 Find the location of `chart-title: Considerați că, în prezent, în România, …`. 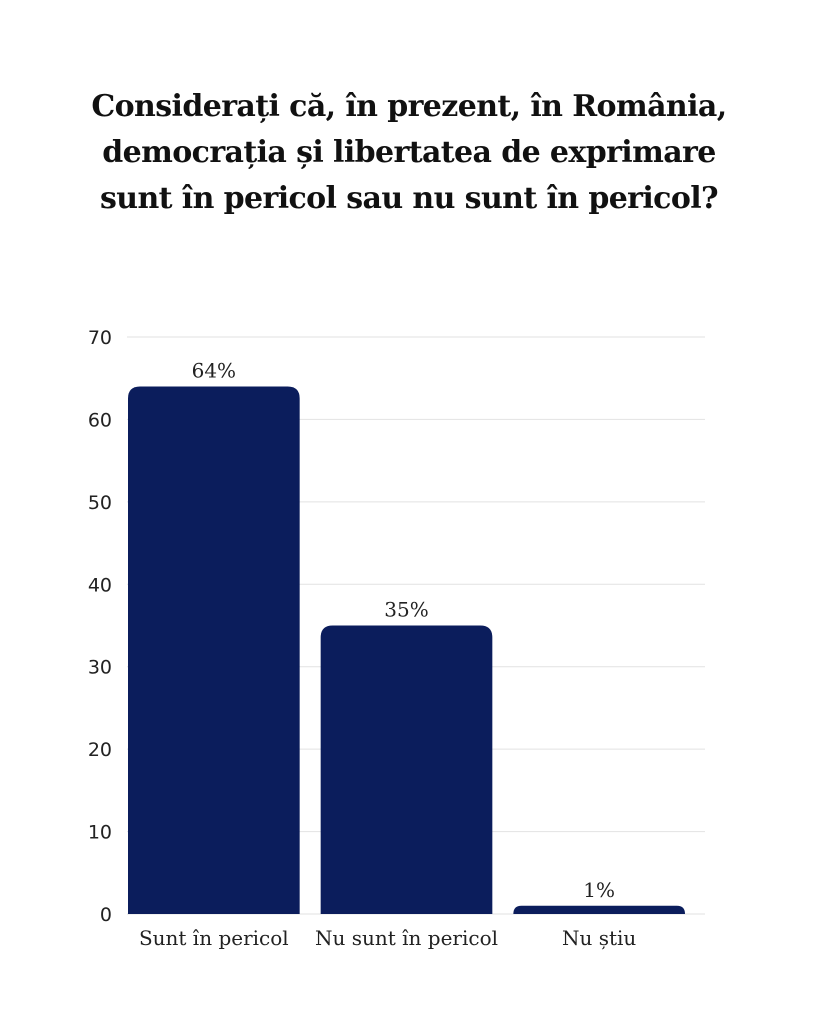

chart-title: Considerați că, în prezent, în România, … is located at coordinates (409, 153).